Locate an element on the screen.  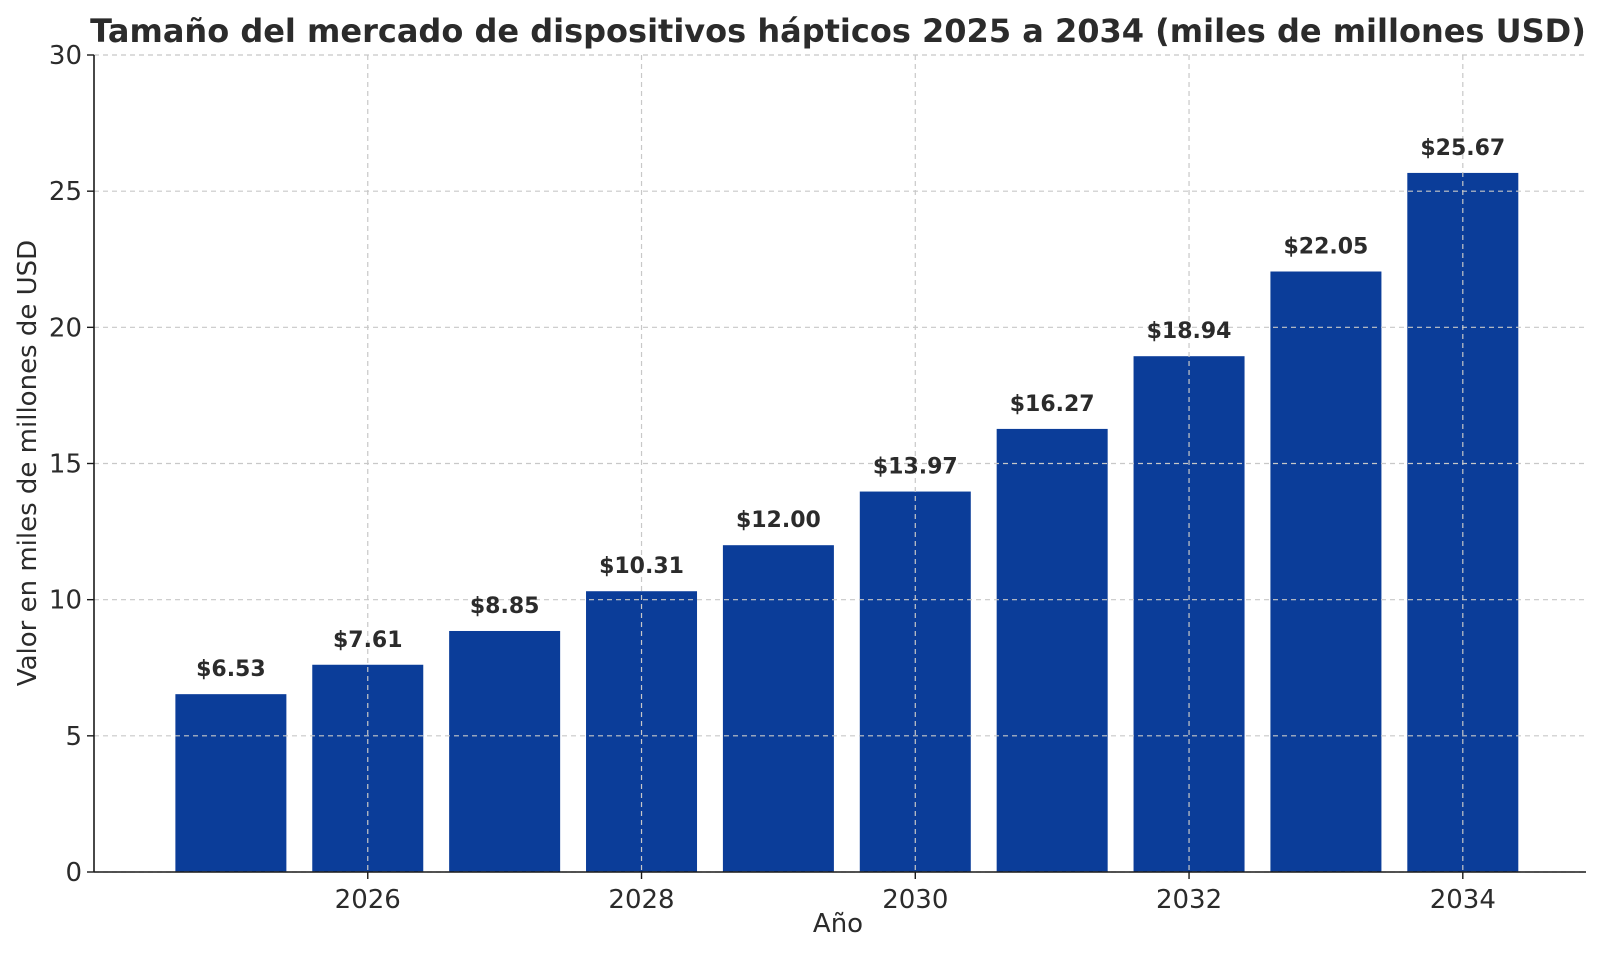
x-tick-label-2034: 2034 is located at coordinates (1463, 900).